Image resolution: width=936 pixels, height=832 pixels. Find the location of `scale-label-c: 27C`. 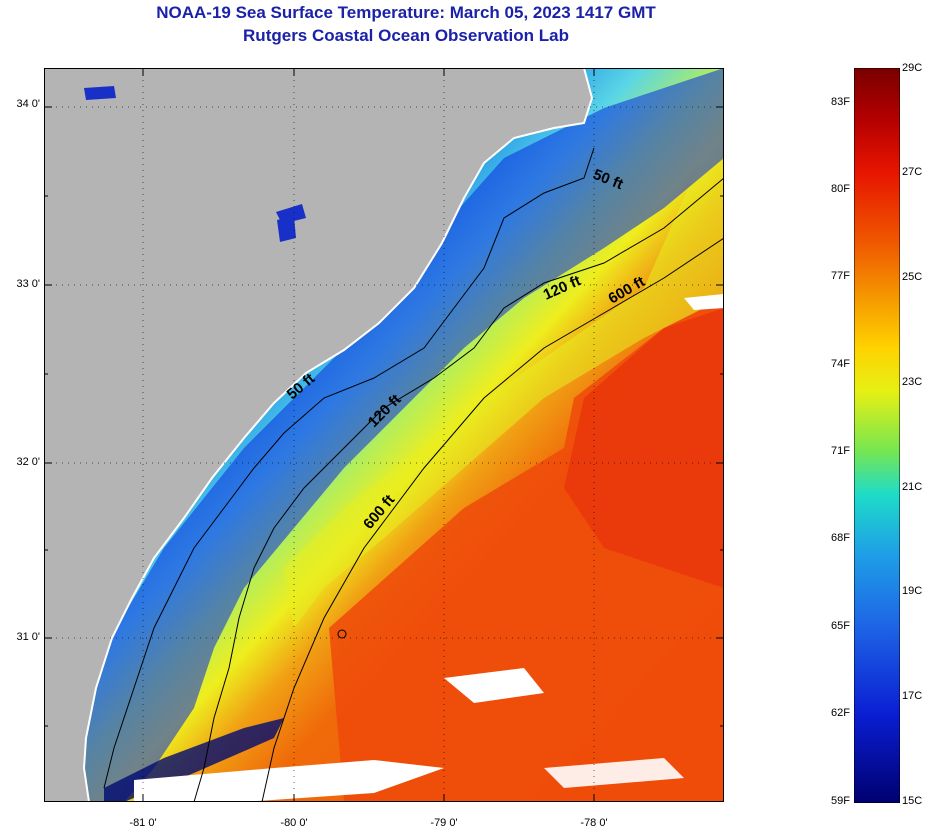

scale-label-c: 27C is located at coordinates (912, 172).